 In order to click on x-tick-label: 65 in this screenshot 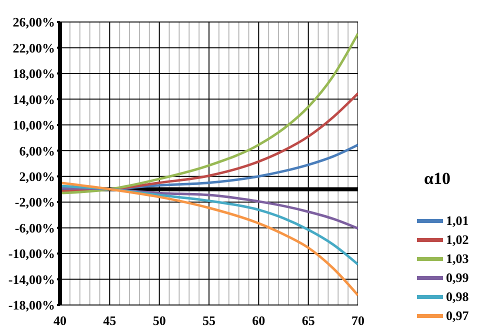, I will do `click(309, 320)`.